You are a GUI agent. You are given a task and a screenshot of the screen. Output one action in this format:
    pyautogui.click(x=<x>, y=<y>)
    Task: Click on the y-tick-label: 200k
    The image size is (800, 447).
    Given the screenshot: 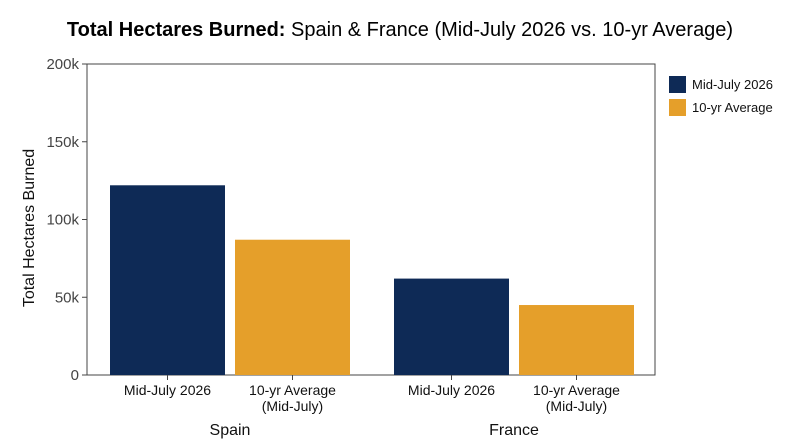 What is the action you would take?
    pyautogui.click(x=62, y=64)
    